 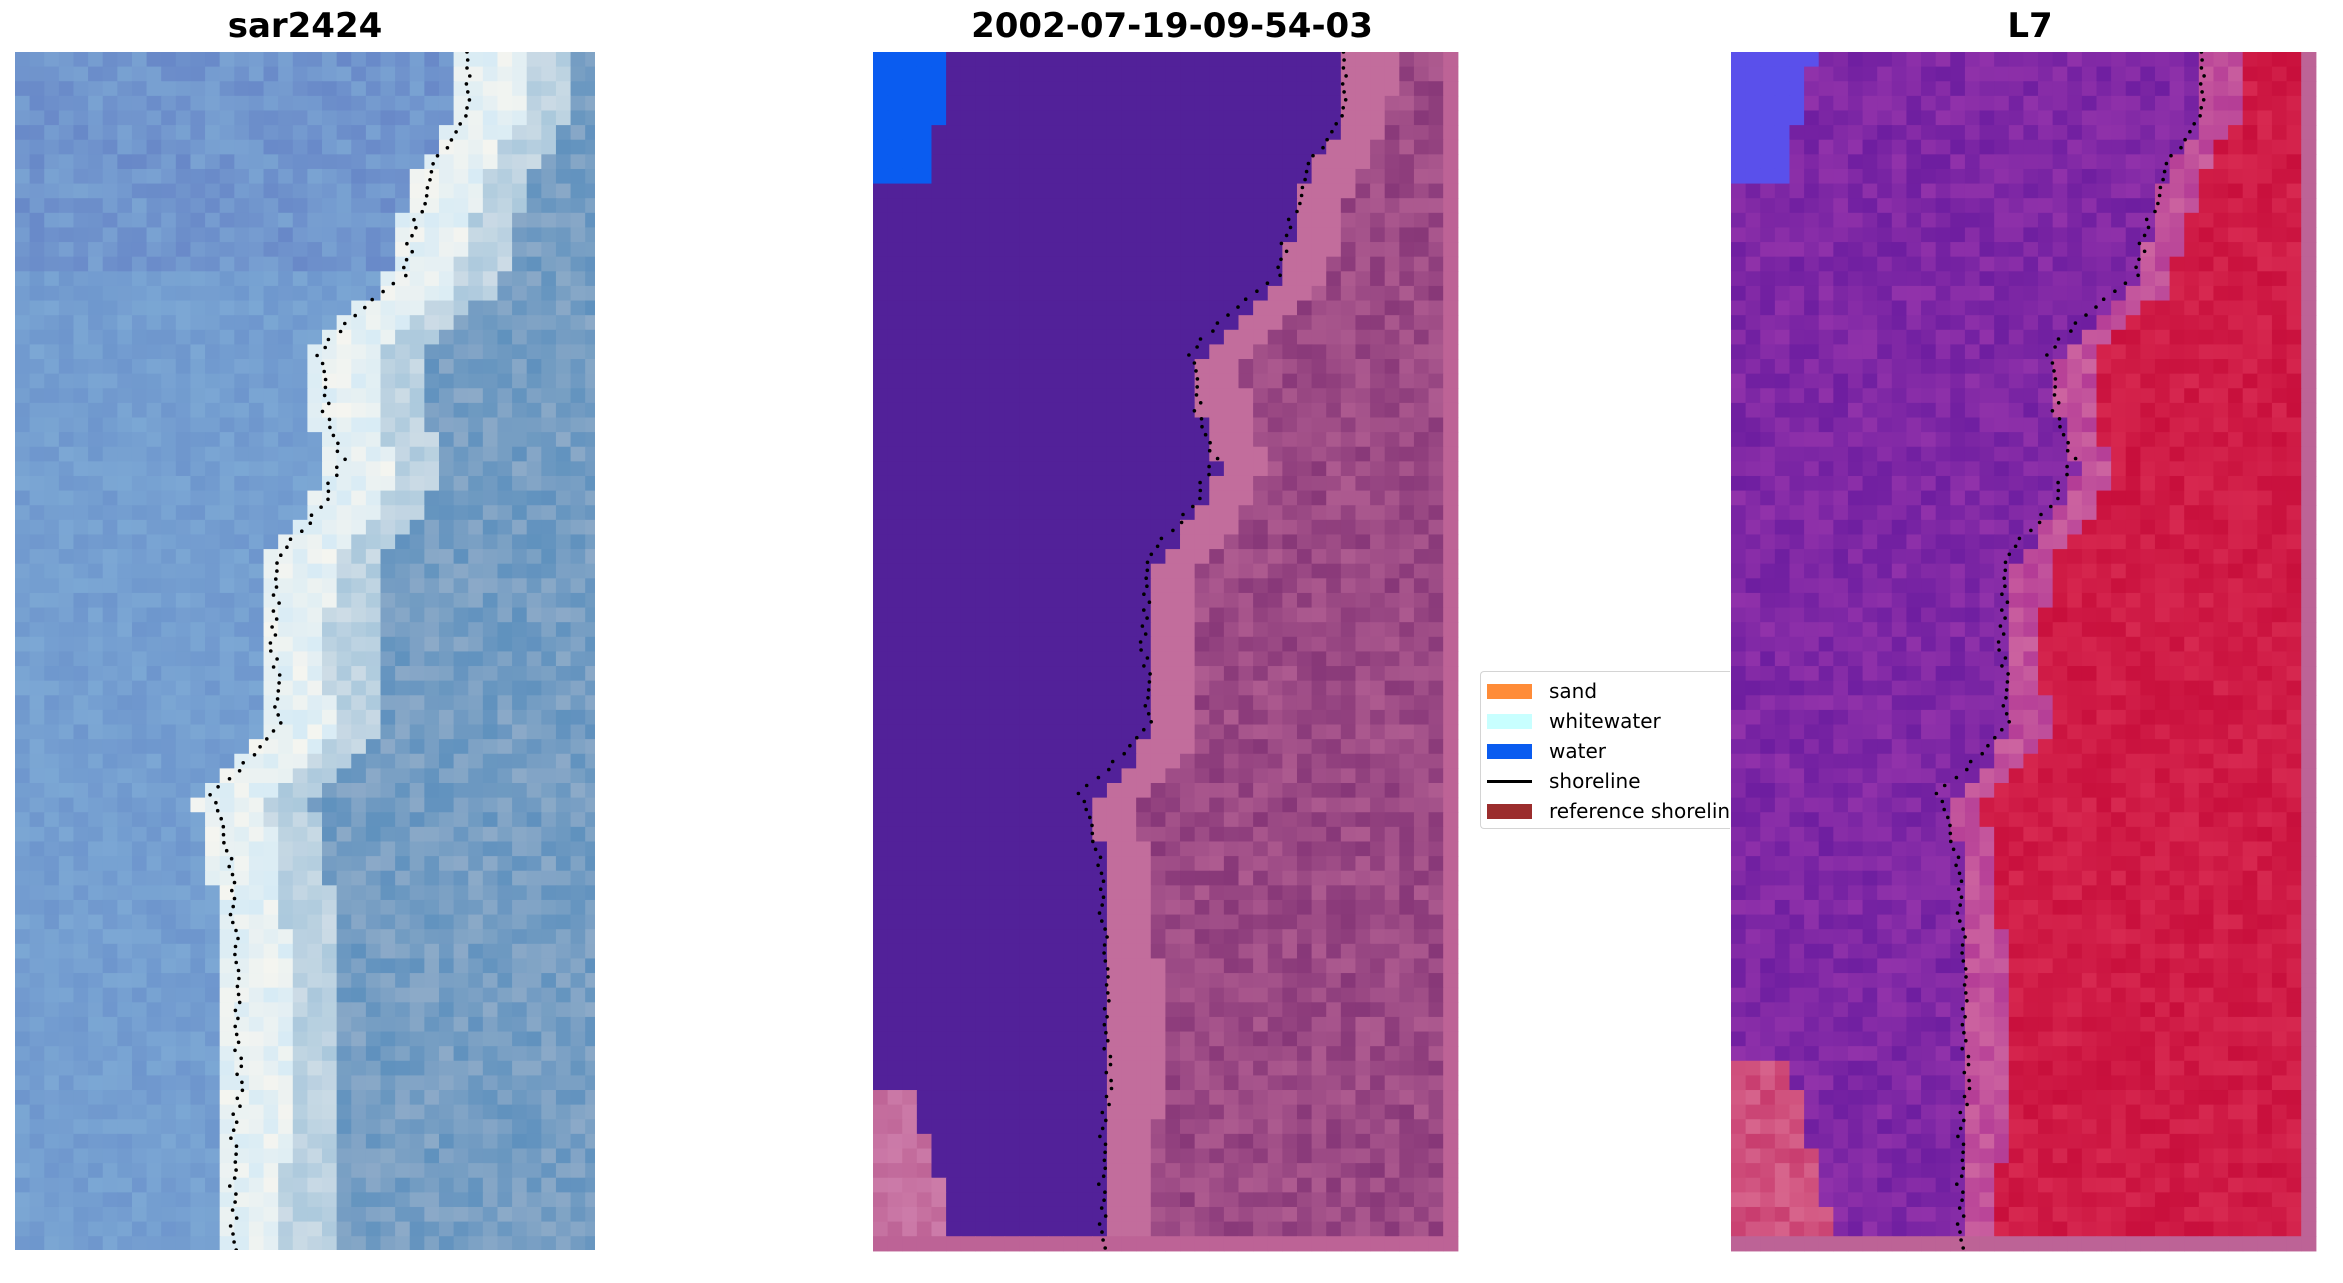 I want to click on panel-title-classification: 2002-07-19-09-54-03, so click(x=1172, y=26).